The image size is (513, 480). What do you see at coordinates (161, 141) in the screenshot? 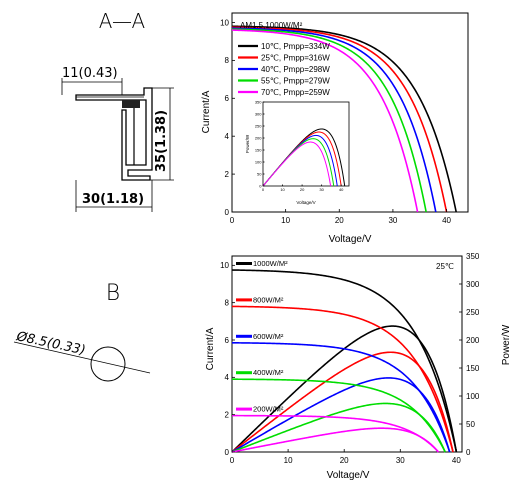
I see `dimension-frame-height: 35(1.38)` at bounding box center [161, 141].